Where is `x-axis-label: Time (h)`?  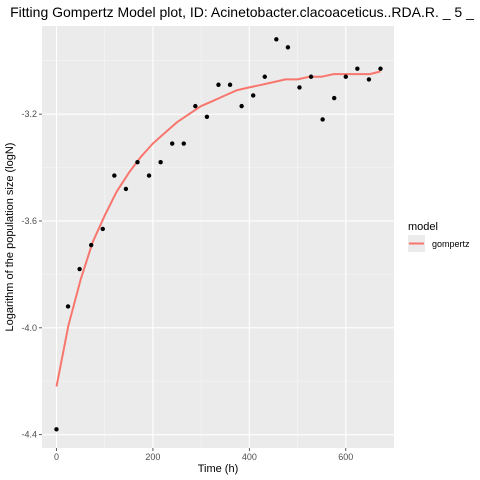 x-axis-label: Time (h) is located at coordinates (218, 469).